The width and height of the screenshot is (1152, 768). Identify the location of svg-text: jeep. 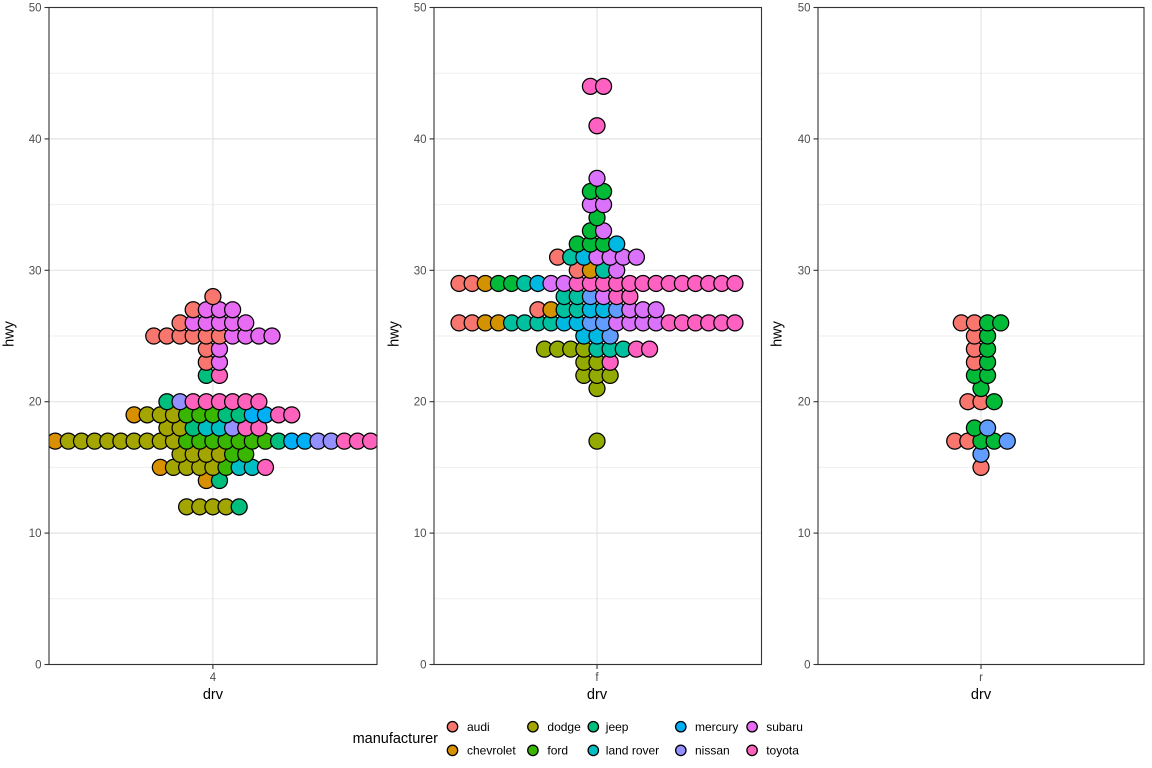
(617, 727).